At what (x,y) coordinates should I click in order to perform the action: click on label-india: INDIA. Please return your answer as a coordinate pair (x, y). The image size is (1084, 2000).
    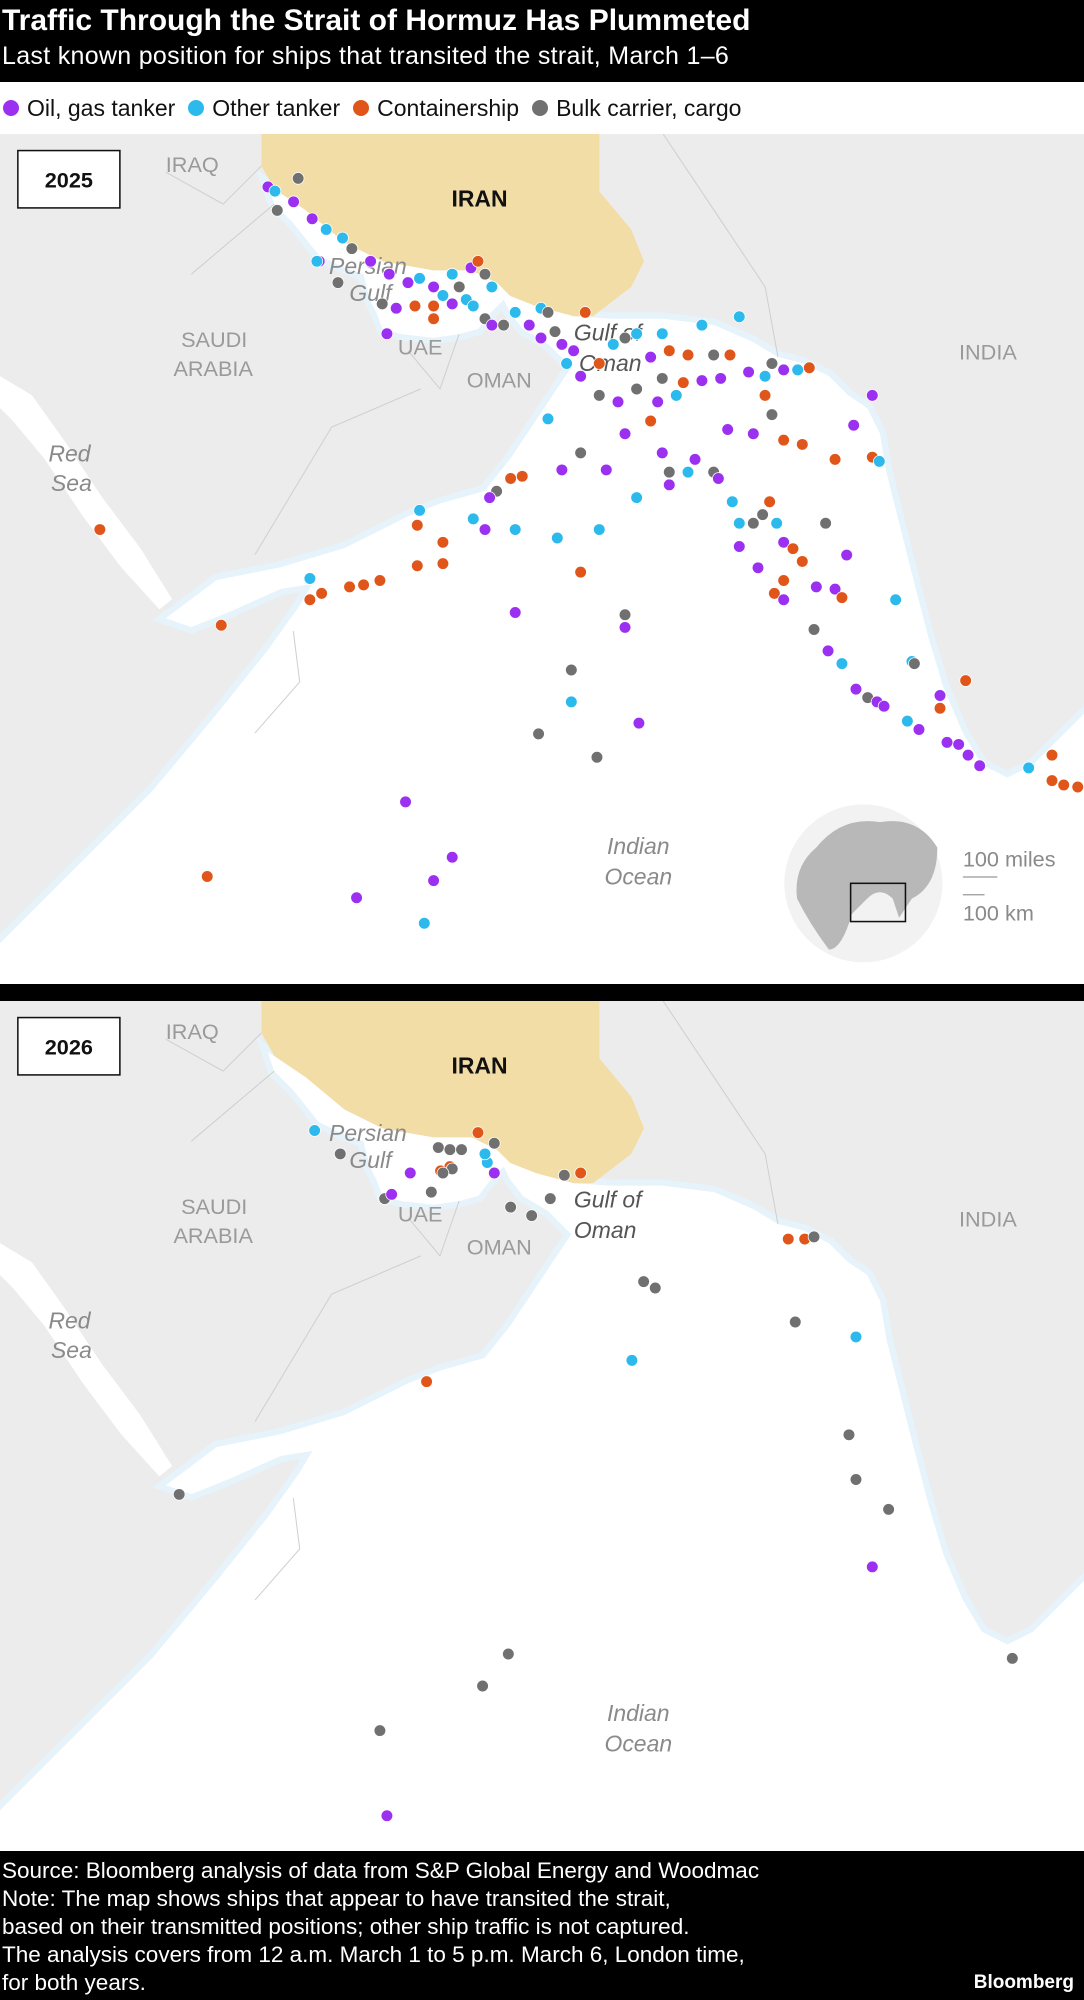
    Looking at the image, I should click on (988, 1219).